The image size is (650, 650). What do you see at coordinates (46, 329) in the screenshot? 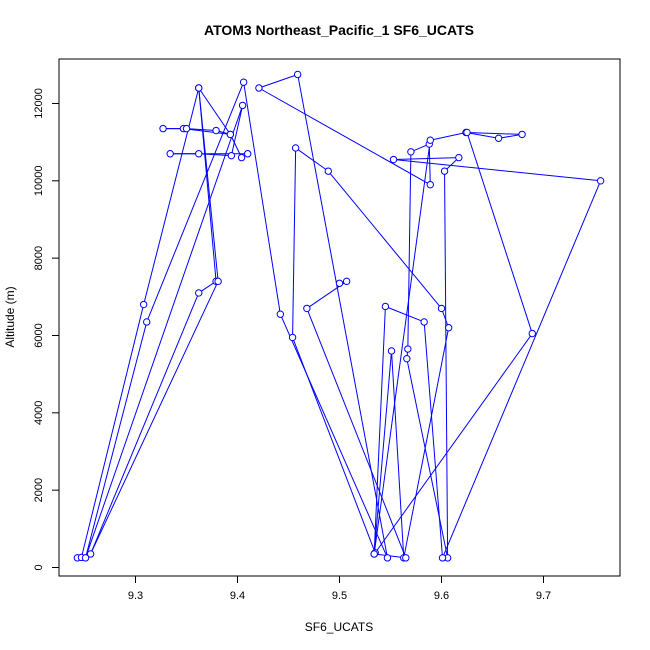
I see `y-axis: 0 2000 4000 6000 8000 10000 12000` at bounding box center [46, 329].